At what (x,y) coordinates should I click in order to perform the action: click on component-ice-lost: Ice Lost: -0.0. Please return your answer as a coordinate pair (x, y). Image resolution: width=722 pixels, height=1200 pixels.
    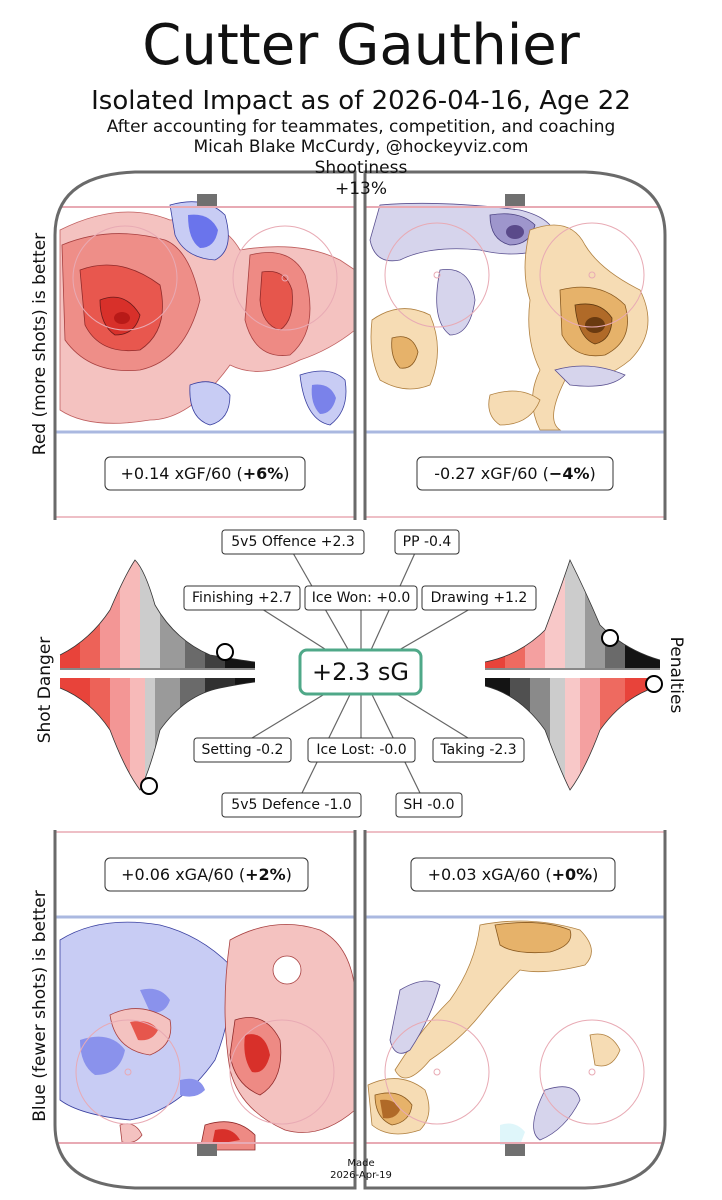
    Looking at the image, I should click on (361, 750).